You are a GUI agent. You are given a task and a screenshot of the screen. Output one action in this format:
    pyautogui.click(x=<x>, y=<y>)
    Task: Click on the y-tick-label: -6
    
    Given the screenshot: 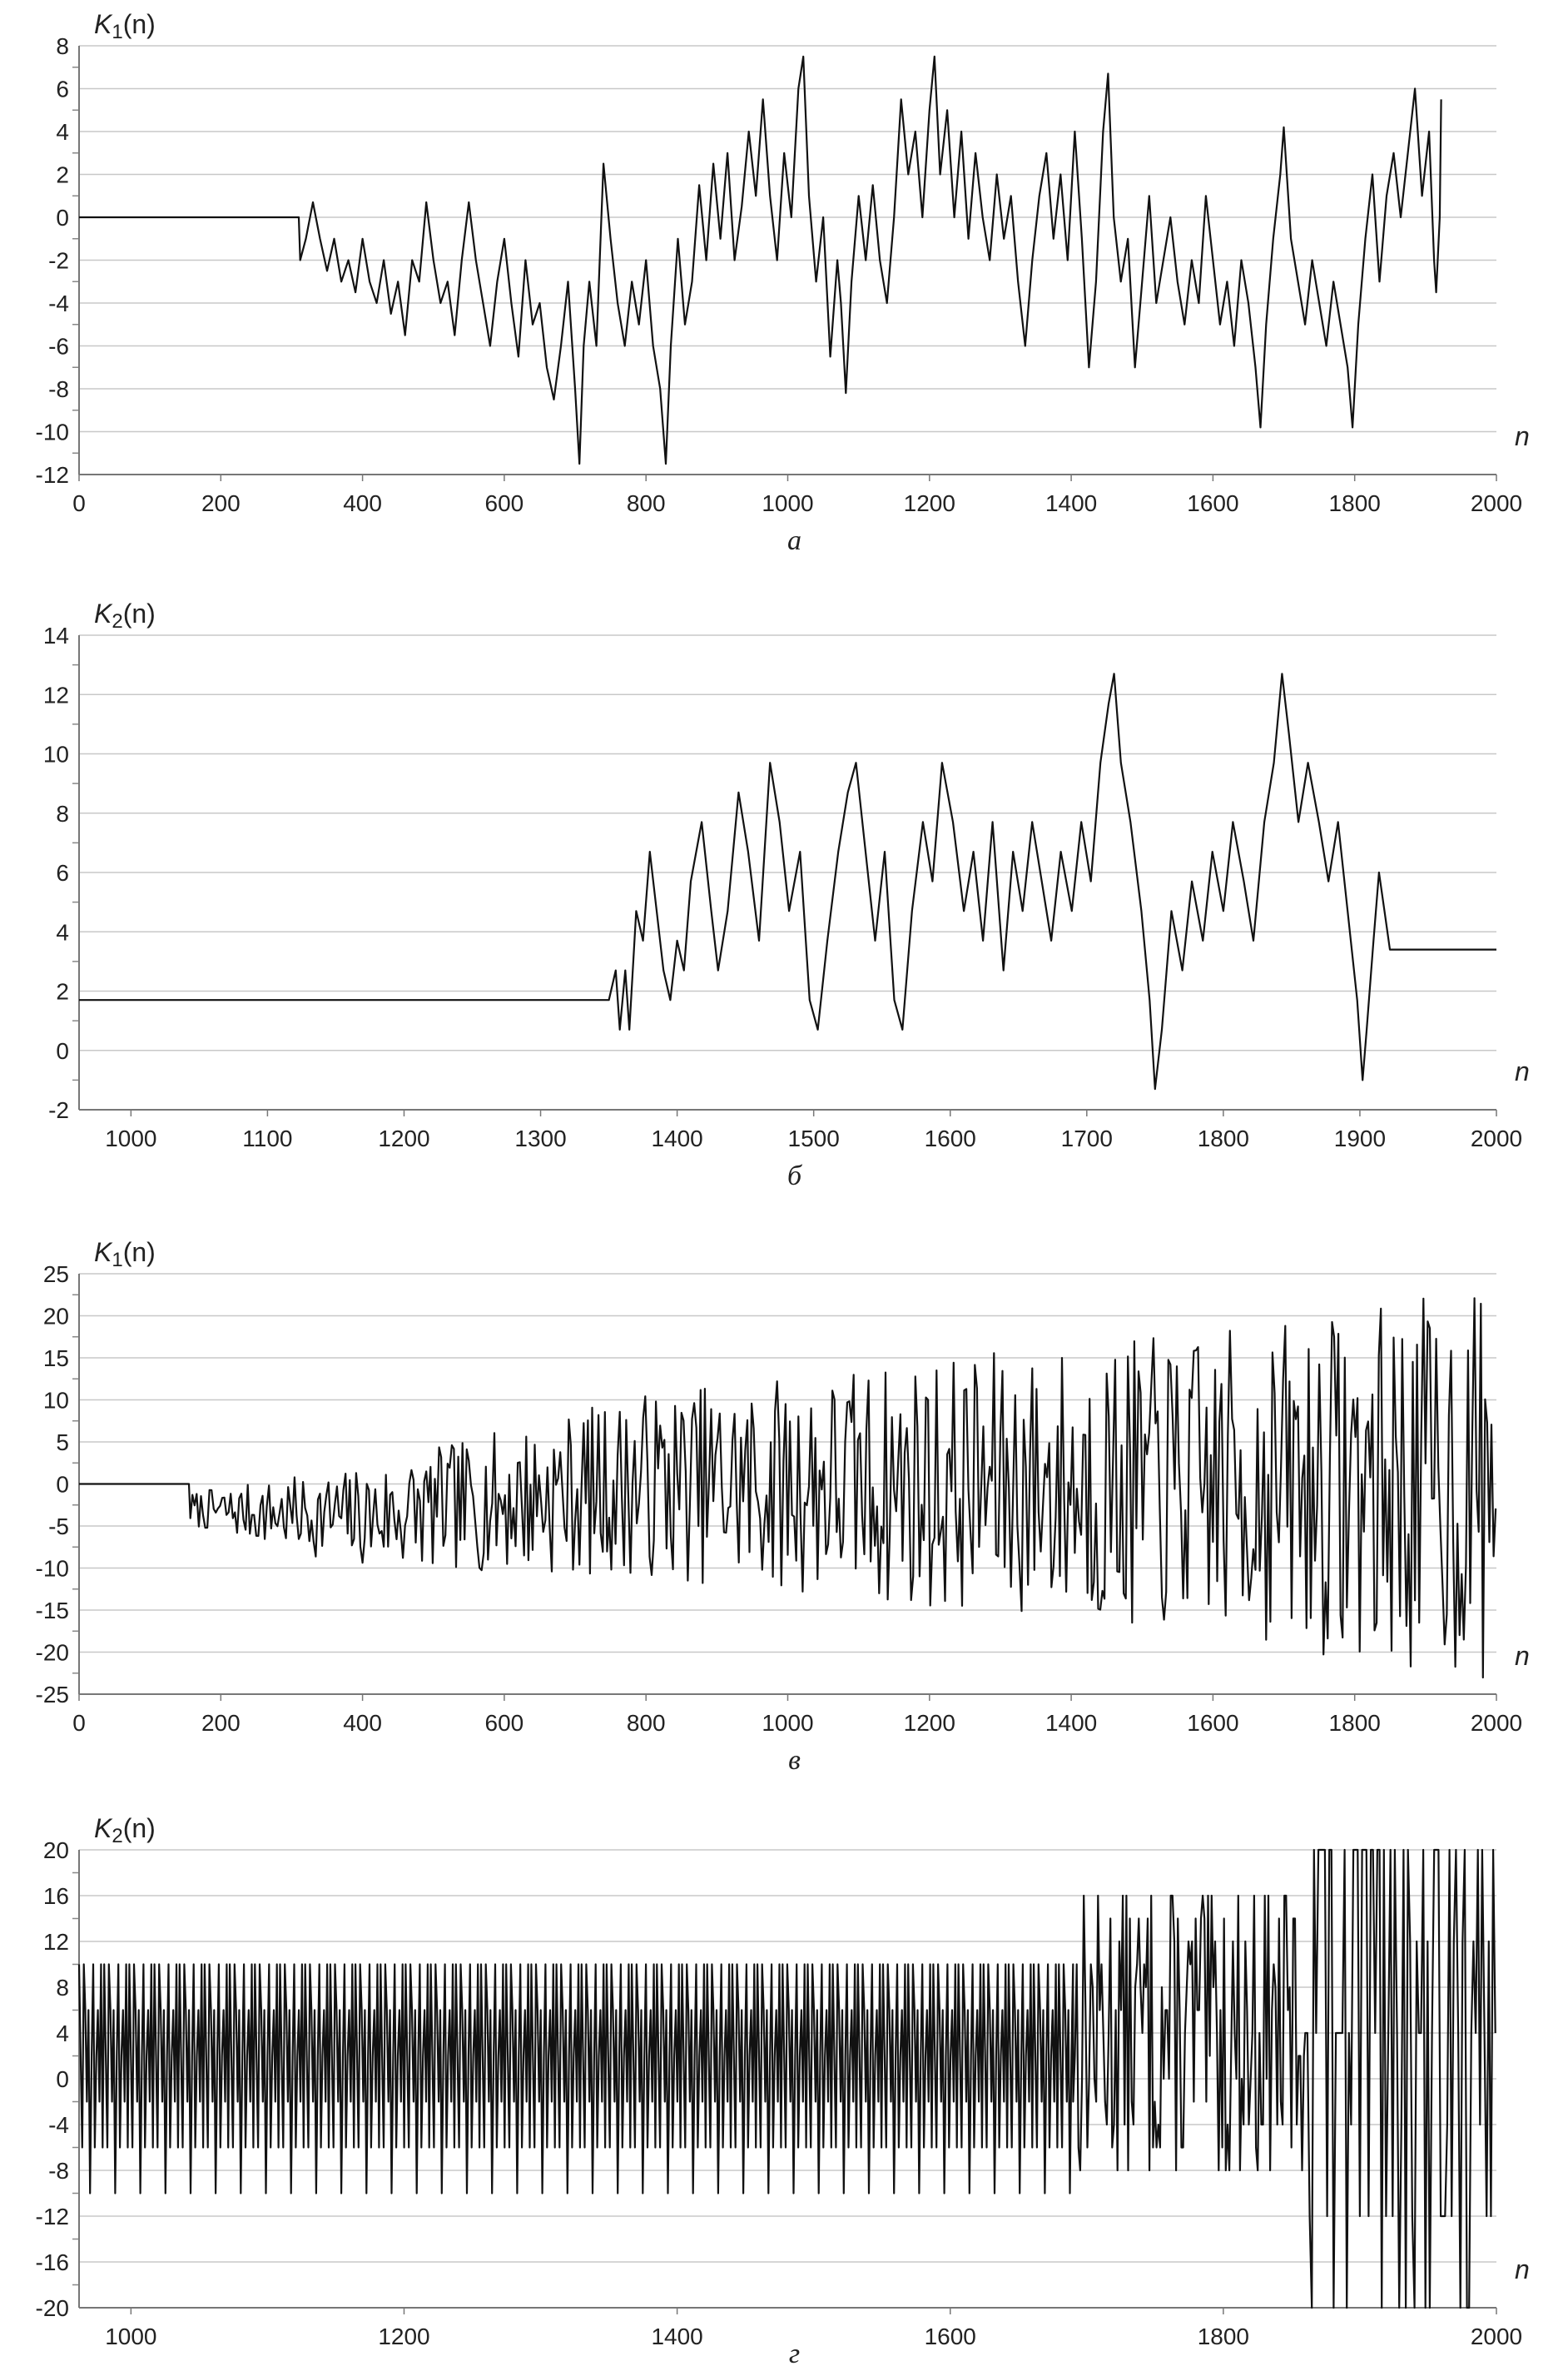 What is the action you would take?
    pyautogui.click(x=58, y=347)
    